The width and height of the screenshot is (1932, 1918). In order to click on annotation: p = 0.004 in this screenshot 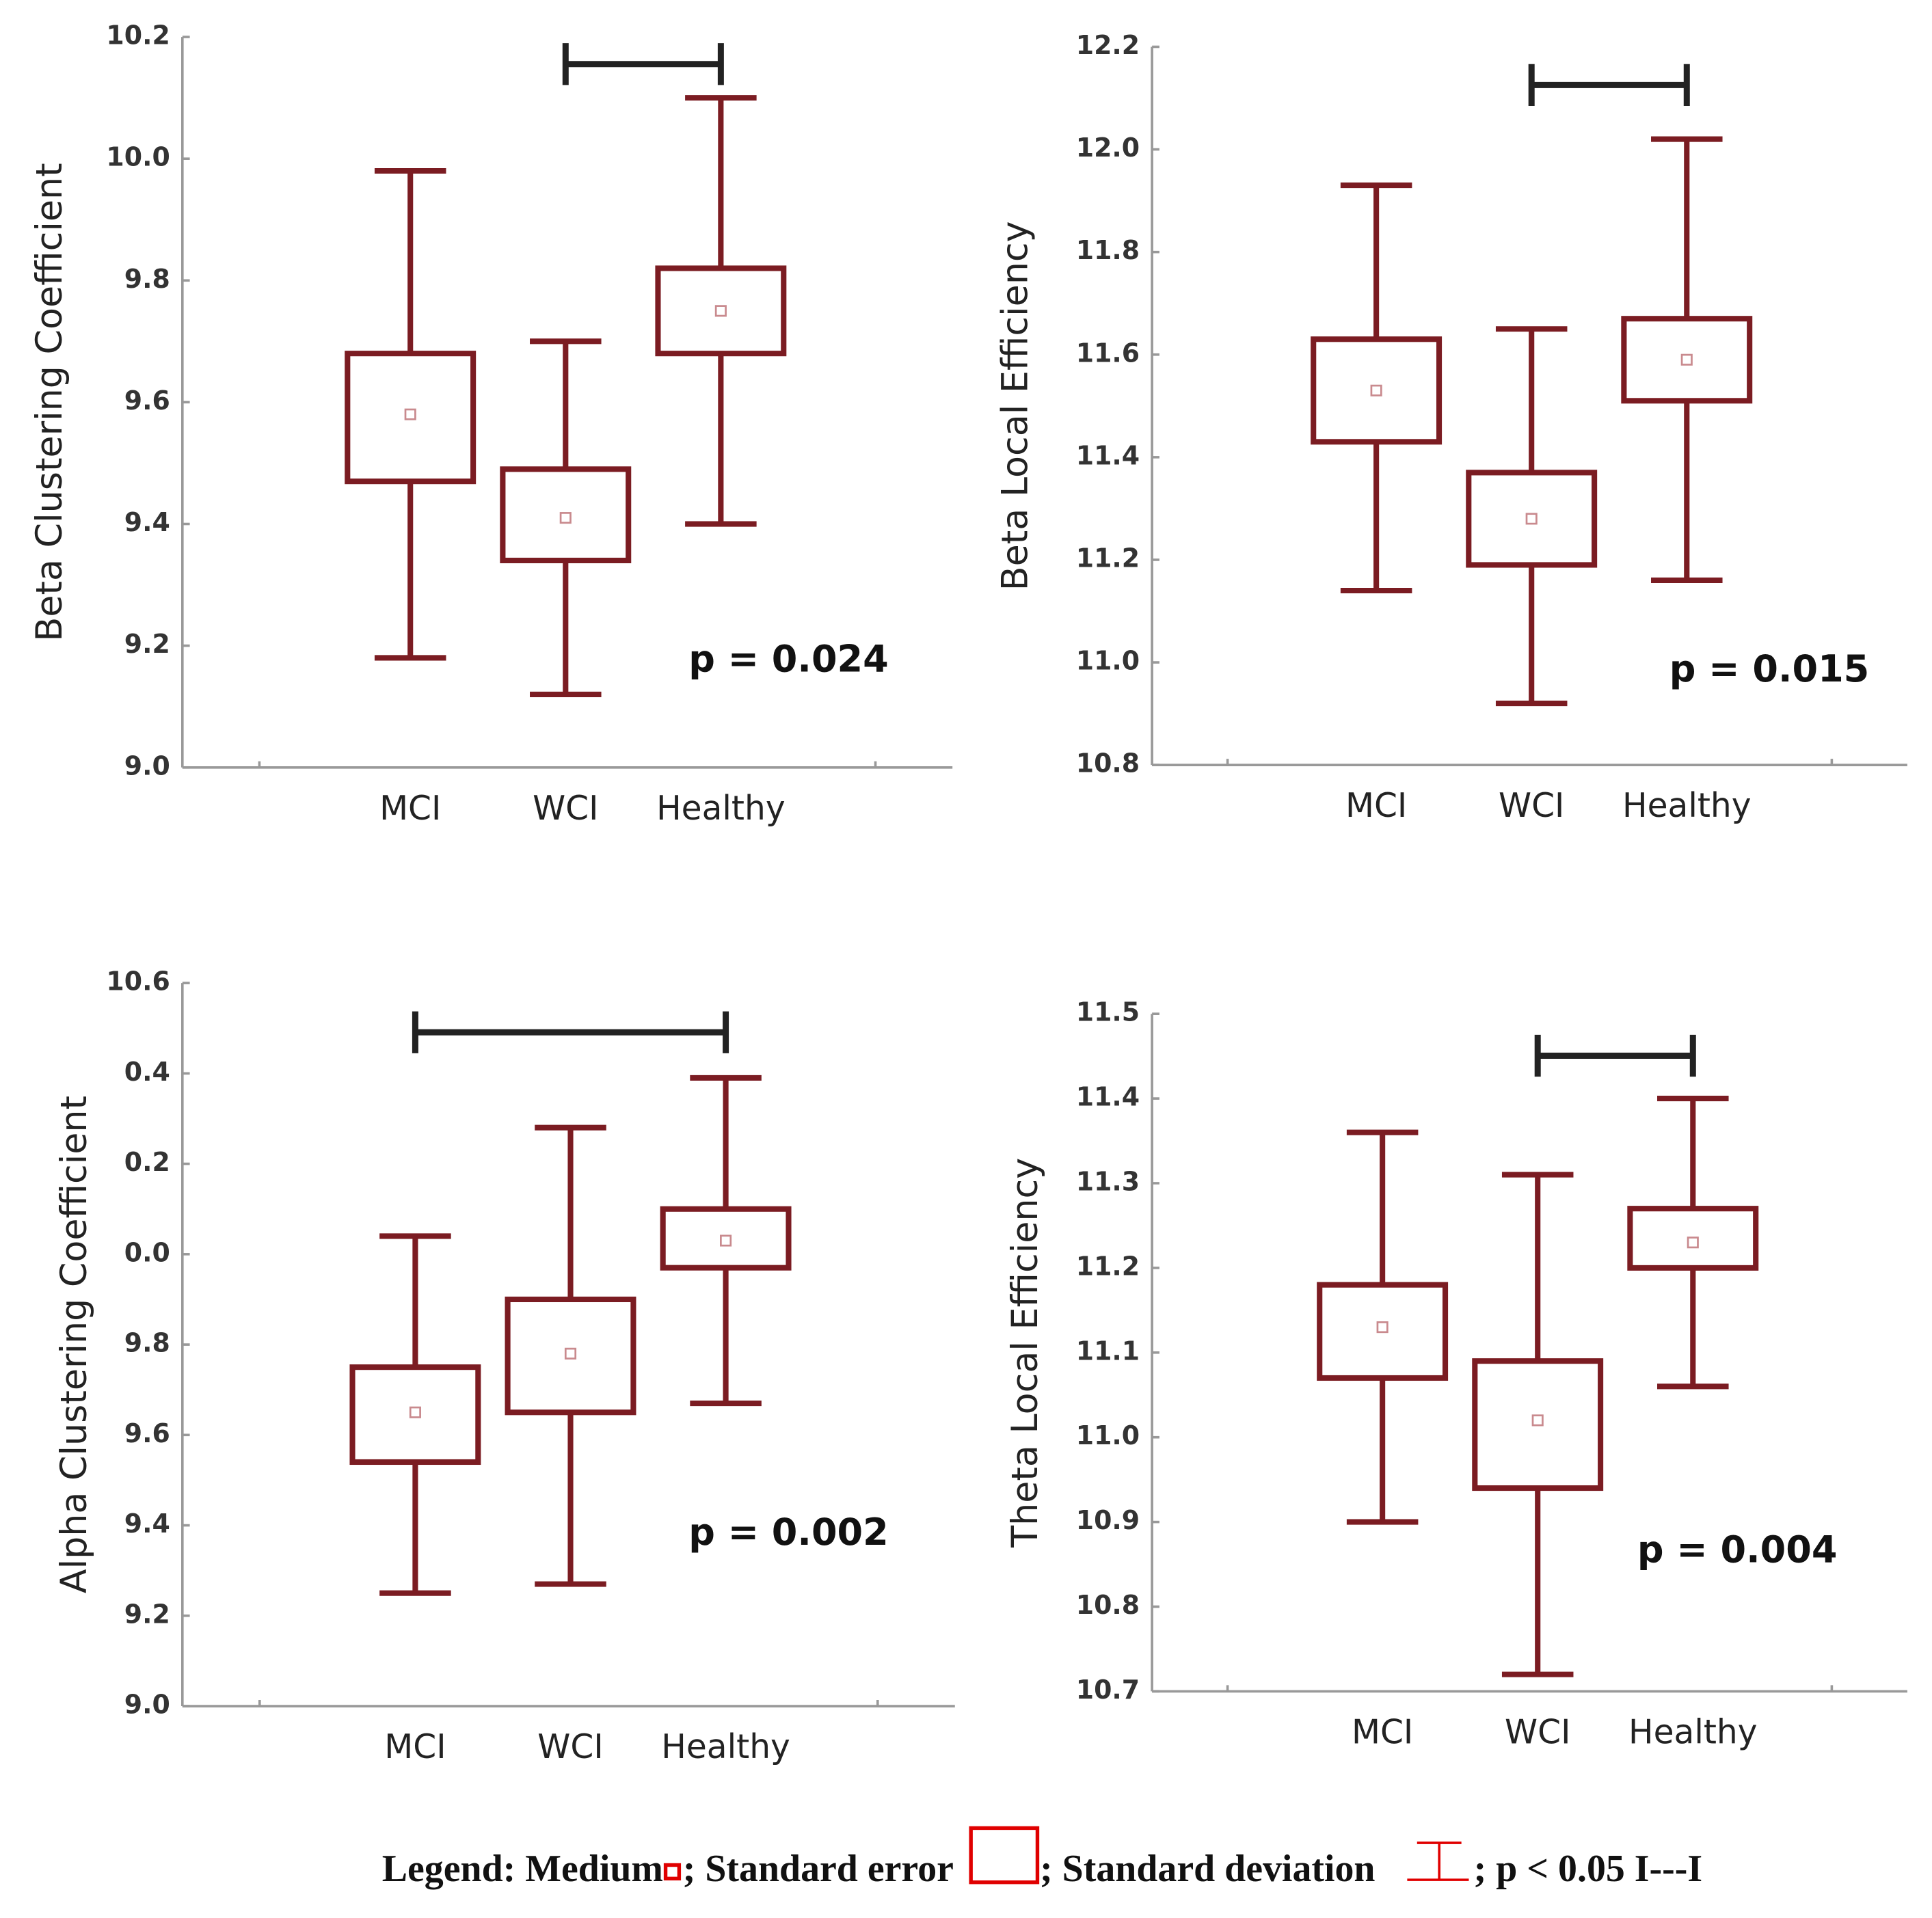, I will do `click(1737, 1550)`.